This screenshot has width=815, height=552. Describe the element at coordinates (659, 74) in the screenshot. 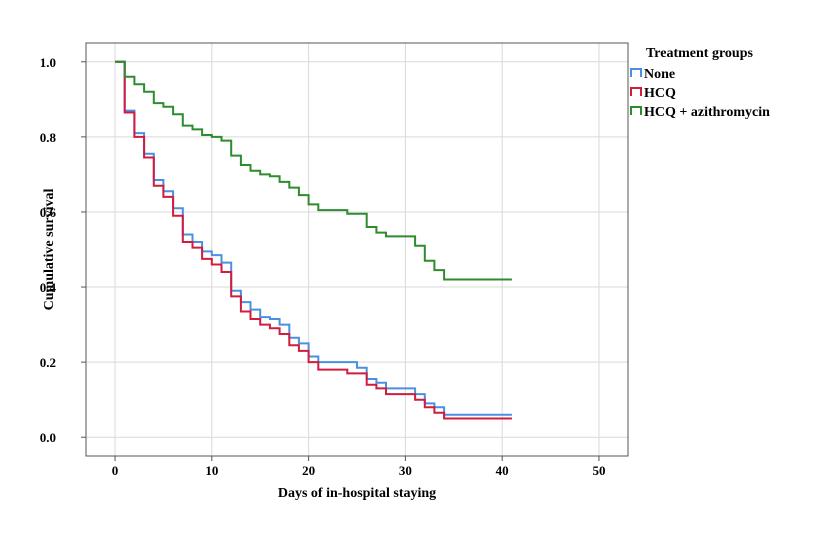

I see `legend-label: None` at that location.